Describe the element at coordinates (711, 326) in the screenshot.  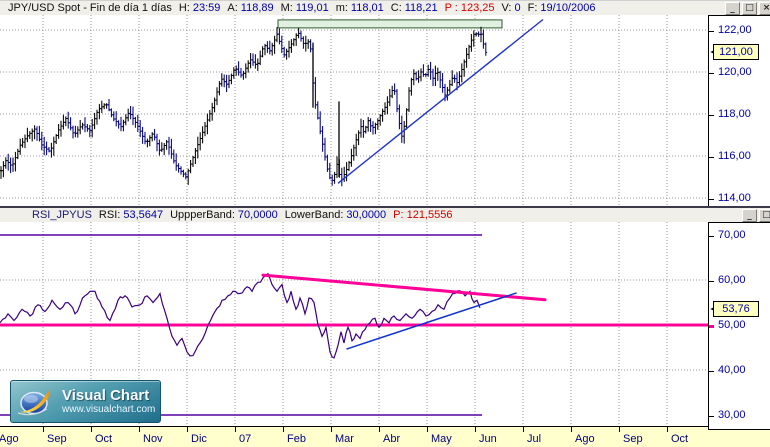
I see `mid-band-tick` at that location.